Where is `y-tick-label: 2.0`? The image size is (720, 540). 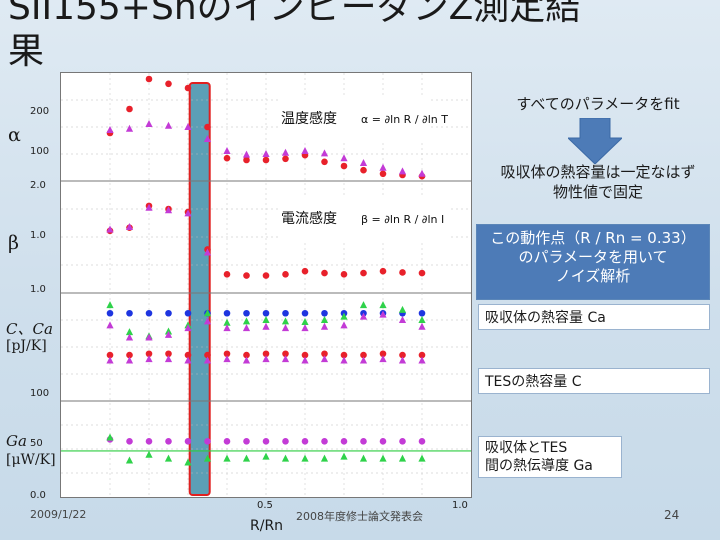 y-tick-label: 2.0 is located at coordinates (38, 185).